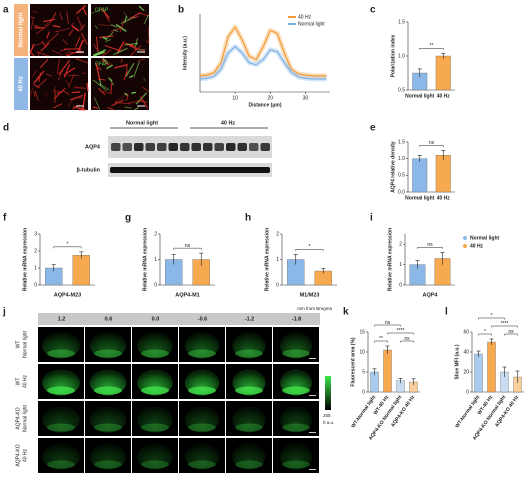 This screenshot has width=531, height=478. I want to click on row-label: Normal light, so click(25, 418).